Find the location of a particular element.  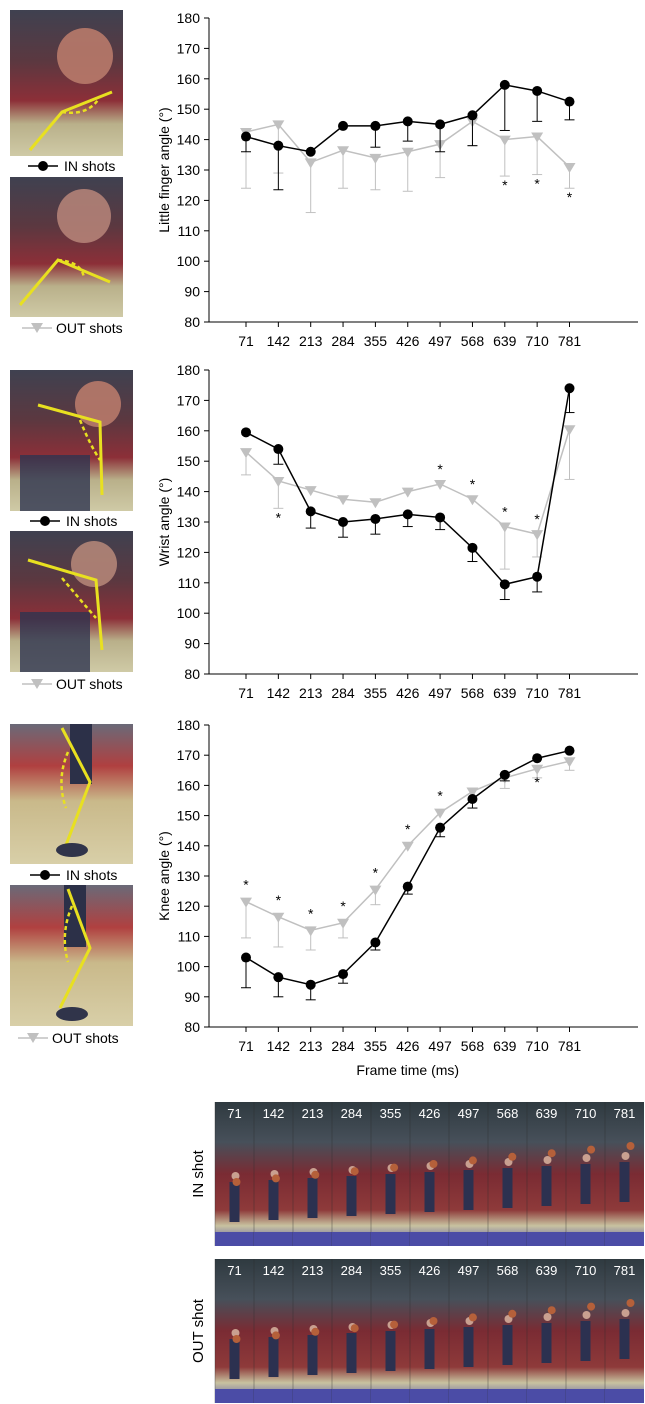

x-tick-label: 568 is located at coordinates (473, 1046).